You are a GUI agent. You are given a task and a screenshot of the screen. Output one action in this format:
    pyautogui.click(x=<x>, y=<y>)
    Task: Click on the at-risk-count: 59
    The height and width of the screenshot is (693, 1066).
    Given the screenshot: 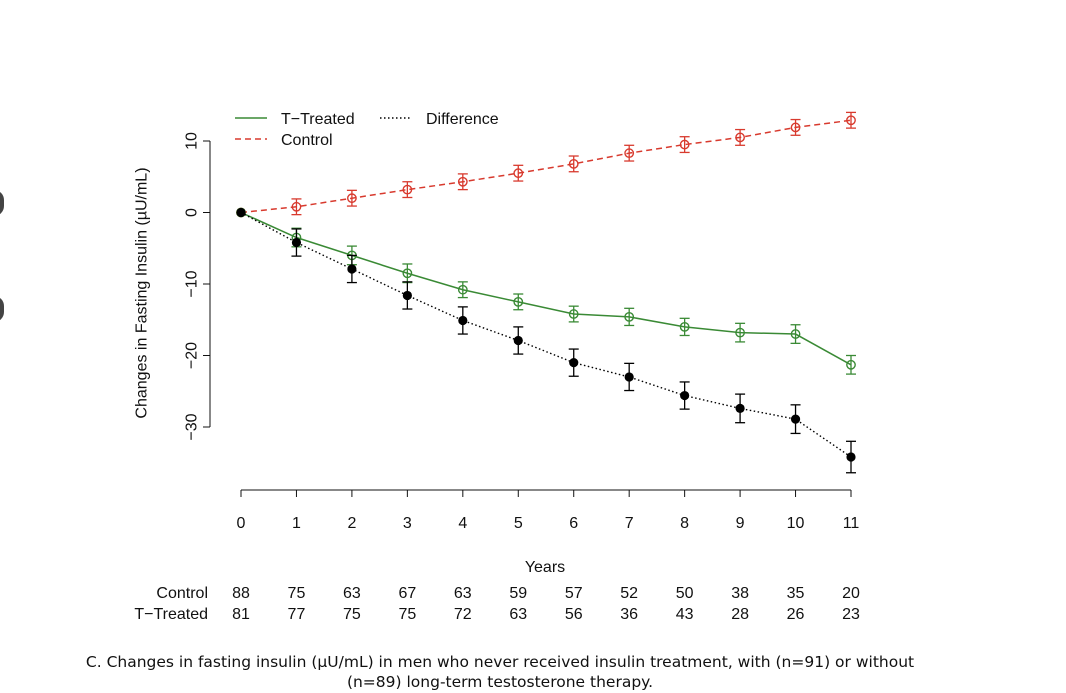 What is the action you would take?
    pyautogui.click(x=518, y=593)
    